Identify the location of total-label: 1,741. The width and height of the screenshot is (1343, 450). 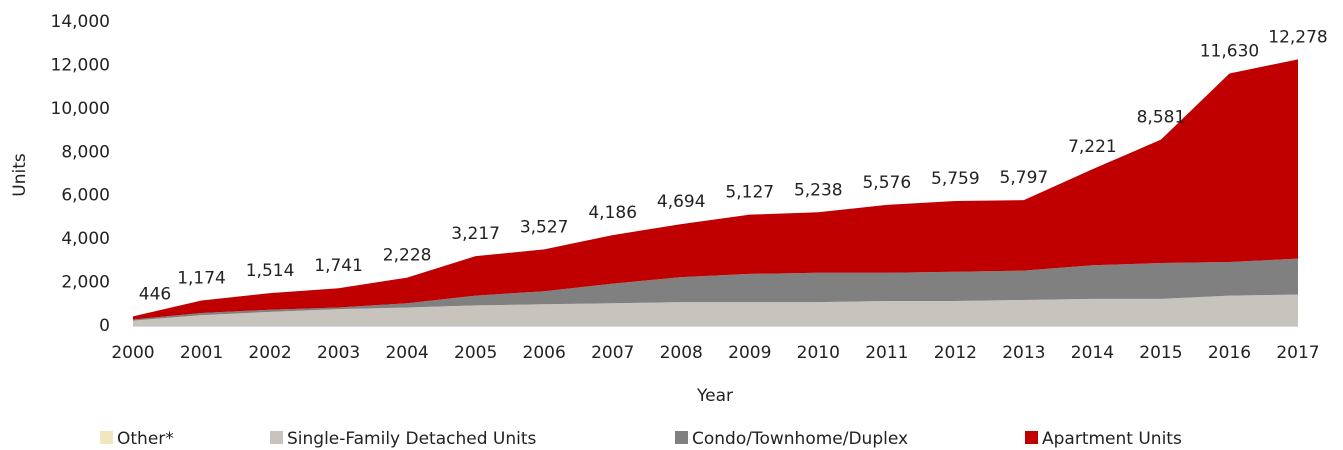
(338, 266).